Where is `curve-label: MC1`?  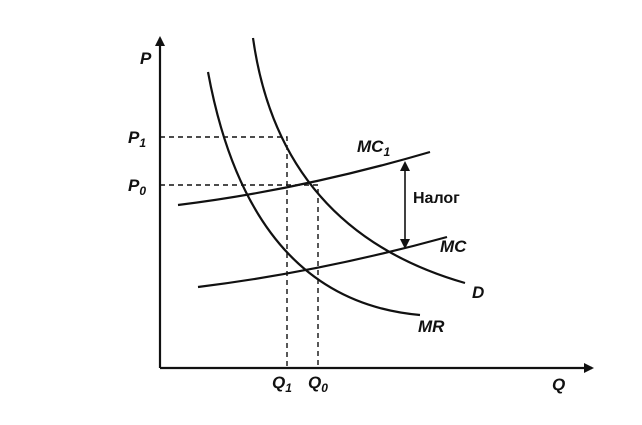 curve-label: MC1 is located at coordinates (373, 148).